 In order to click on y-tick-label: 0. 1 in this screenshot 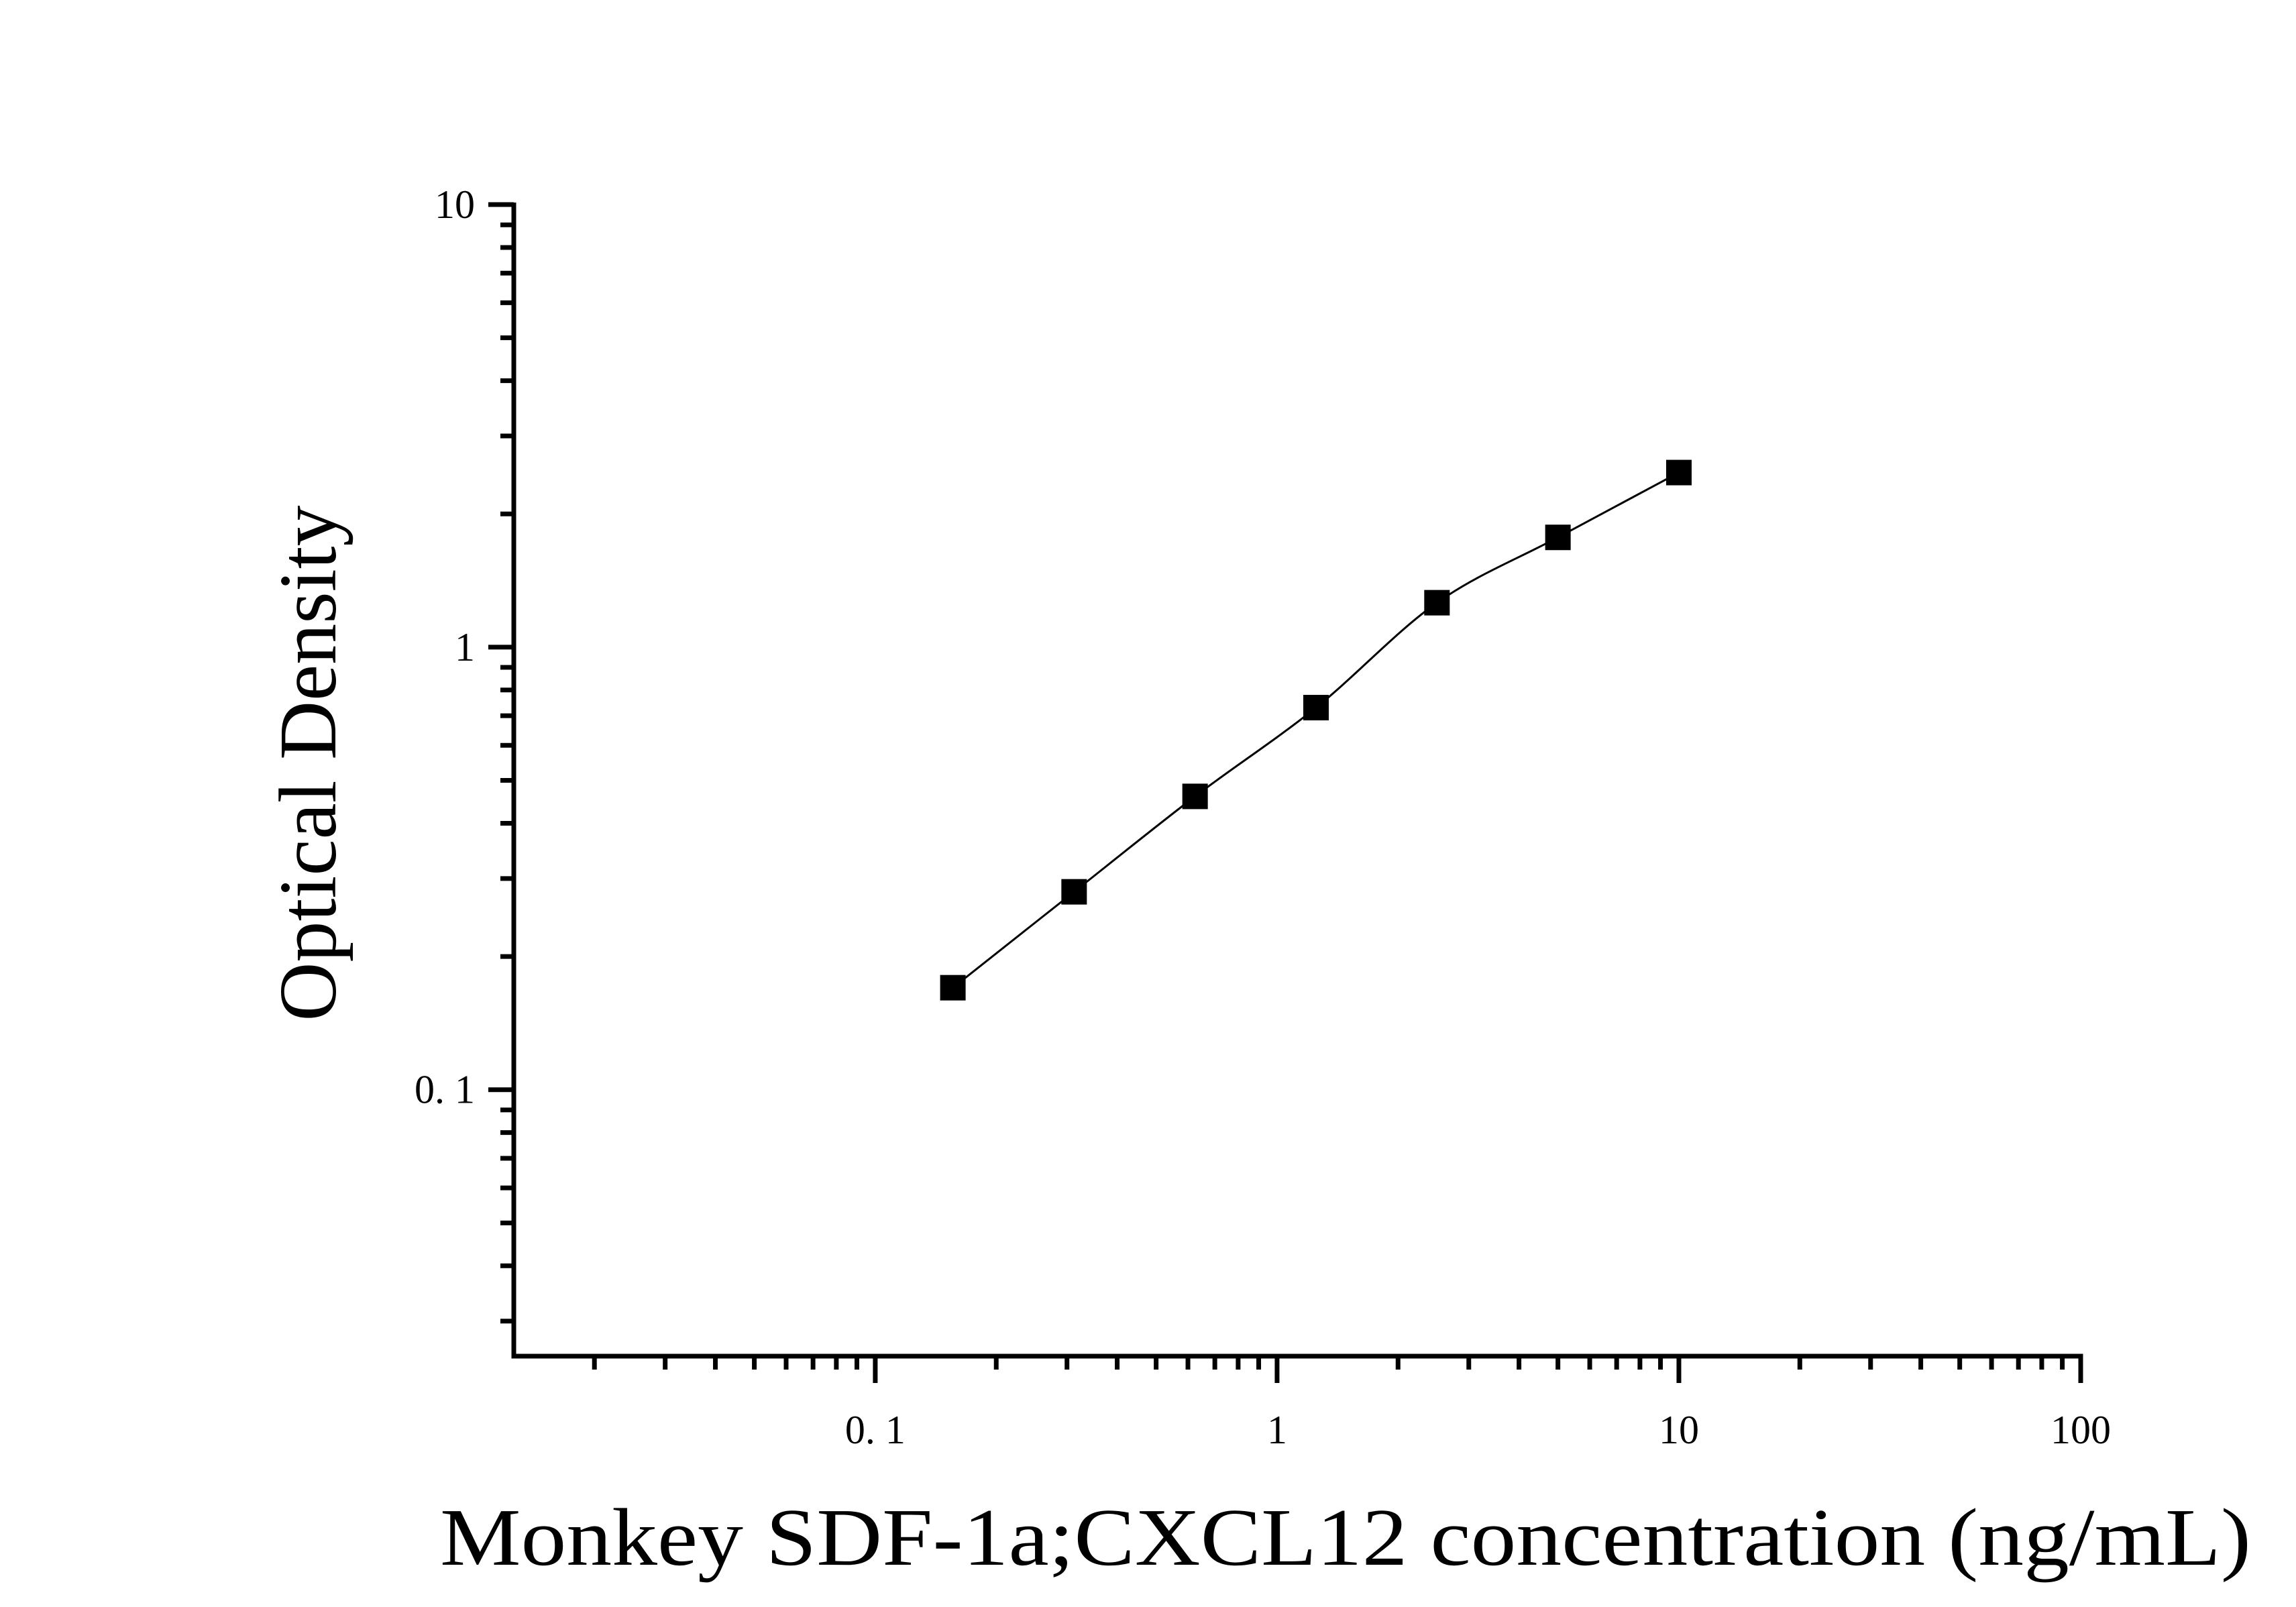, I will do `click(445, 1090)`.